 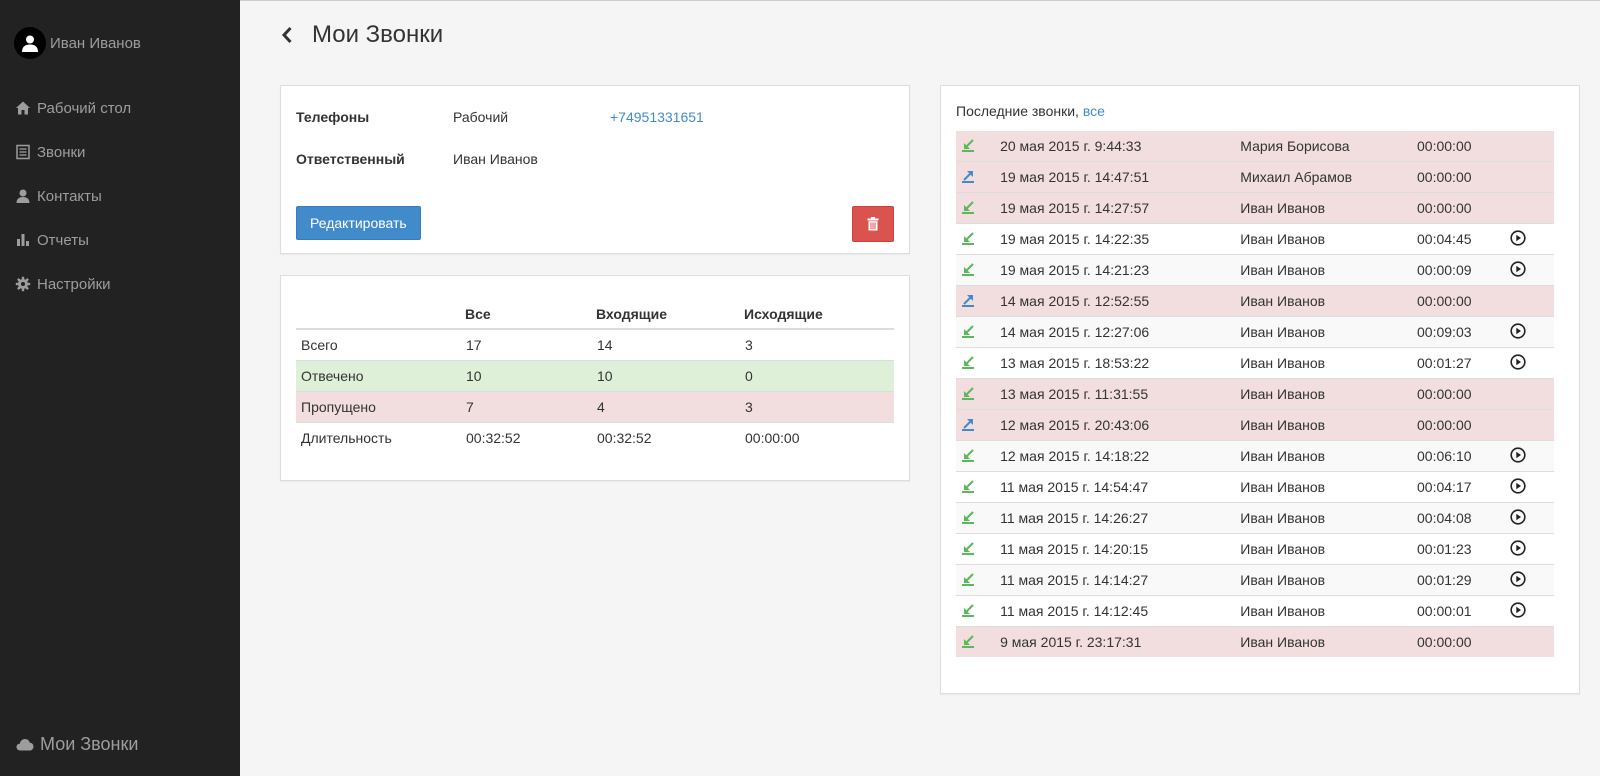 I want to click on avatar, so click(x=30, y=43).